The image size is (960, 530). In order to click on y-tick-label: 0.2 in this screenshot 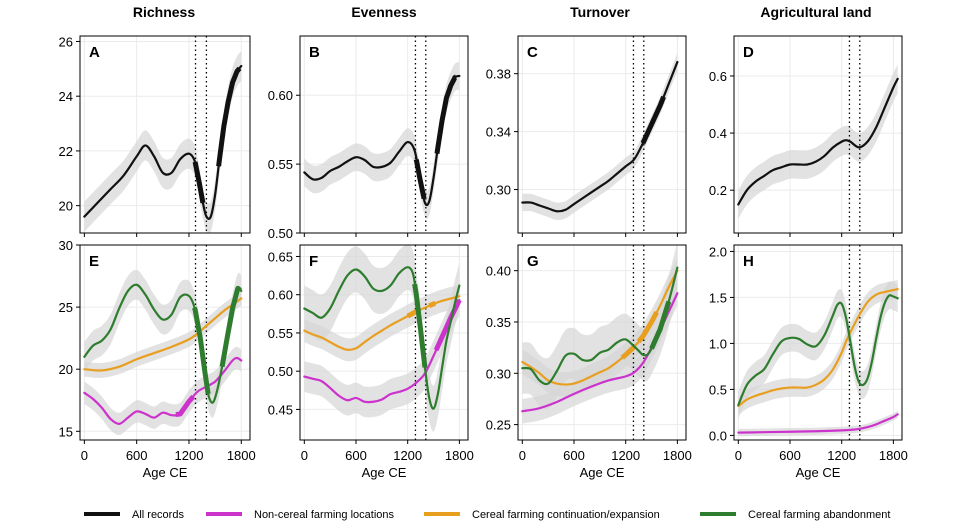, I will do `click(718, 190)`.